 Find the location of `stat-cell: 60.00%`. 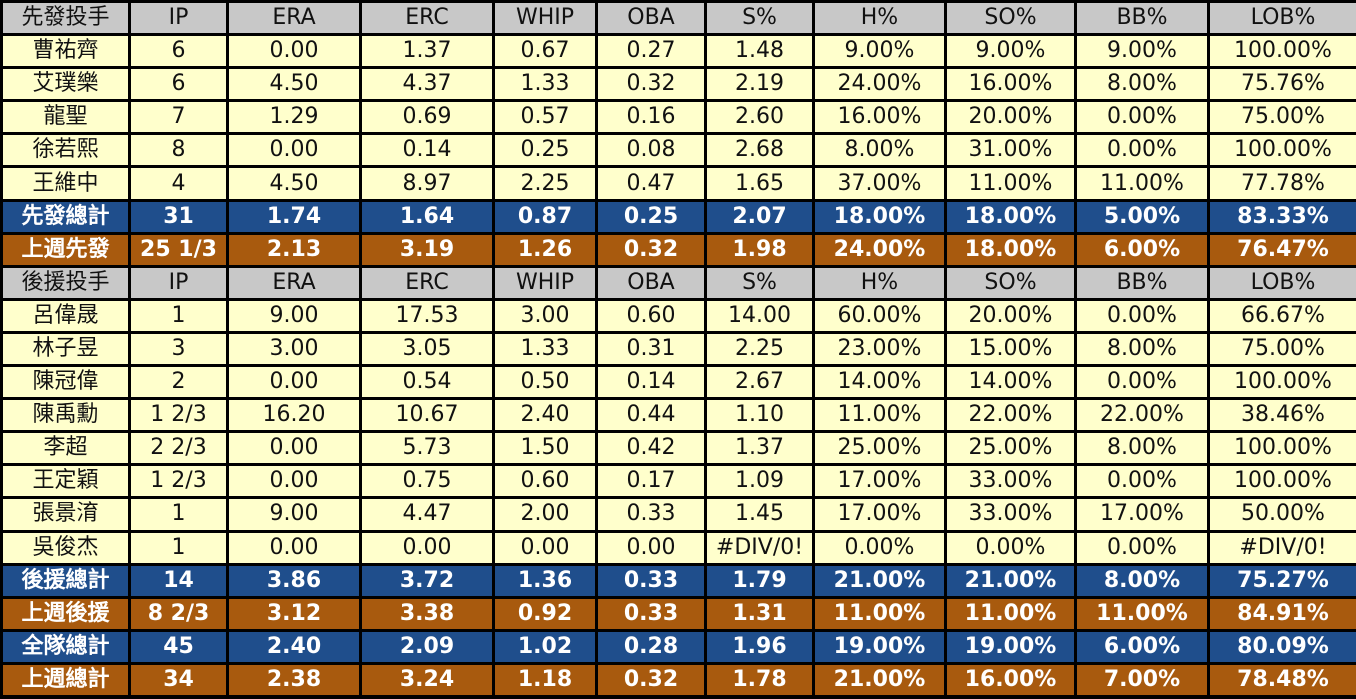

stat-cell: 60.00% is located at coordinates (879, 315).